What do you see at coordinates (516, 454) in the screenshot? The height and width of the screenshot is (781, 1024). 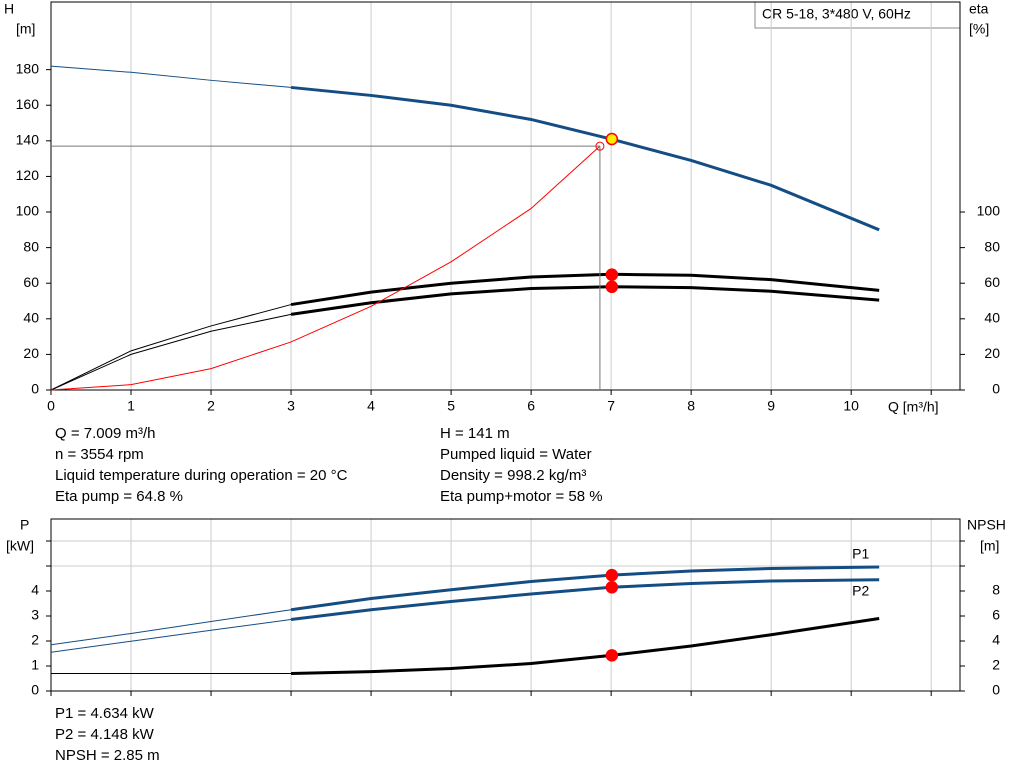 I see `info-text: Pumped liquid = Water` at bounding box center [516, 454].